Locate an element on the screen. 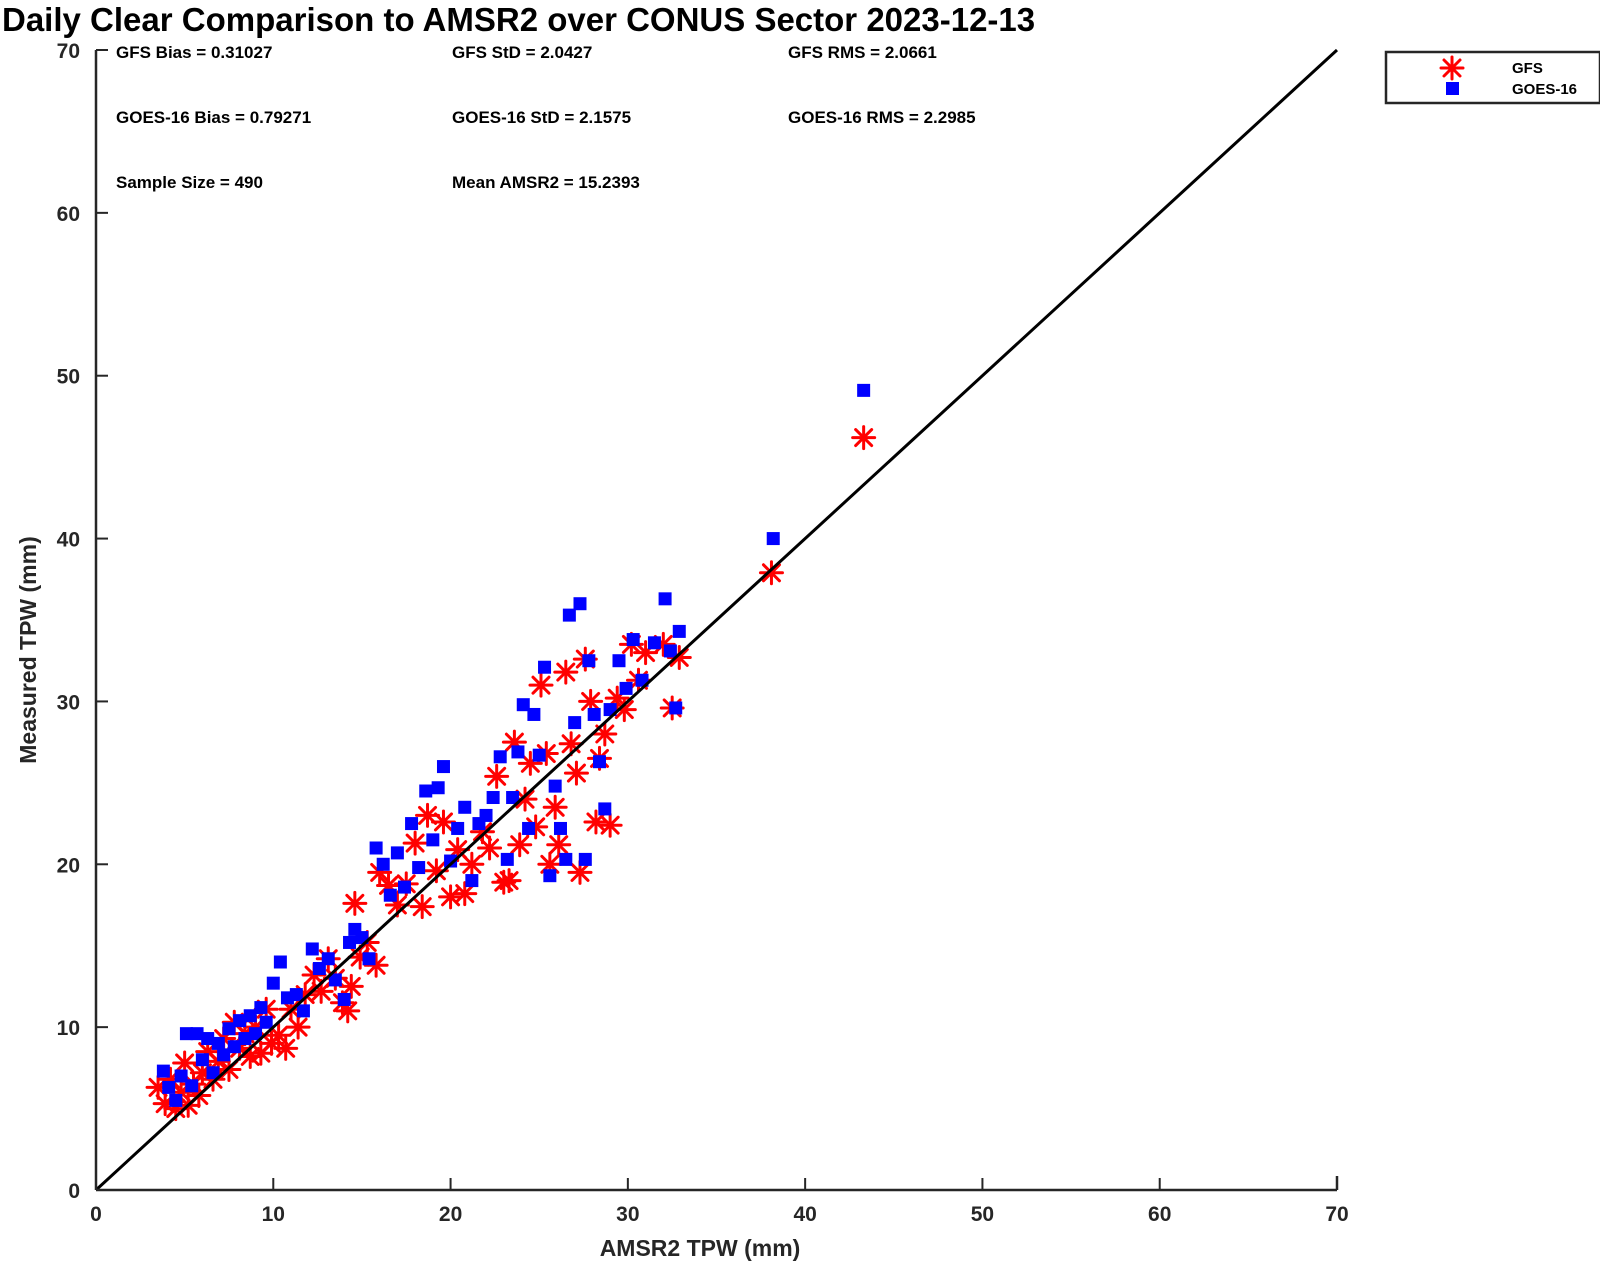 The height and width of the screenshot is (1264, 1600). legend-gfs-label: GFS is located at coordinates (1527, 68).